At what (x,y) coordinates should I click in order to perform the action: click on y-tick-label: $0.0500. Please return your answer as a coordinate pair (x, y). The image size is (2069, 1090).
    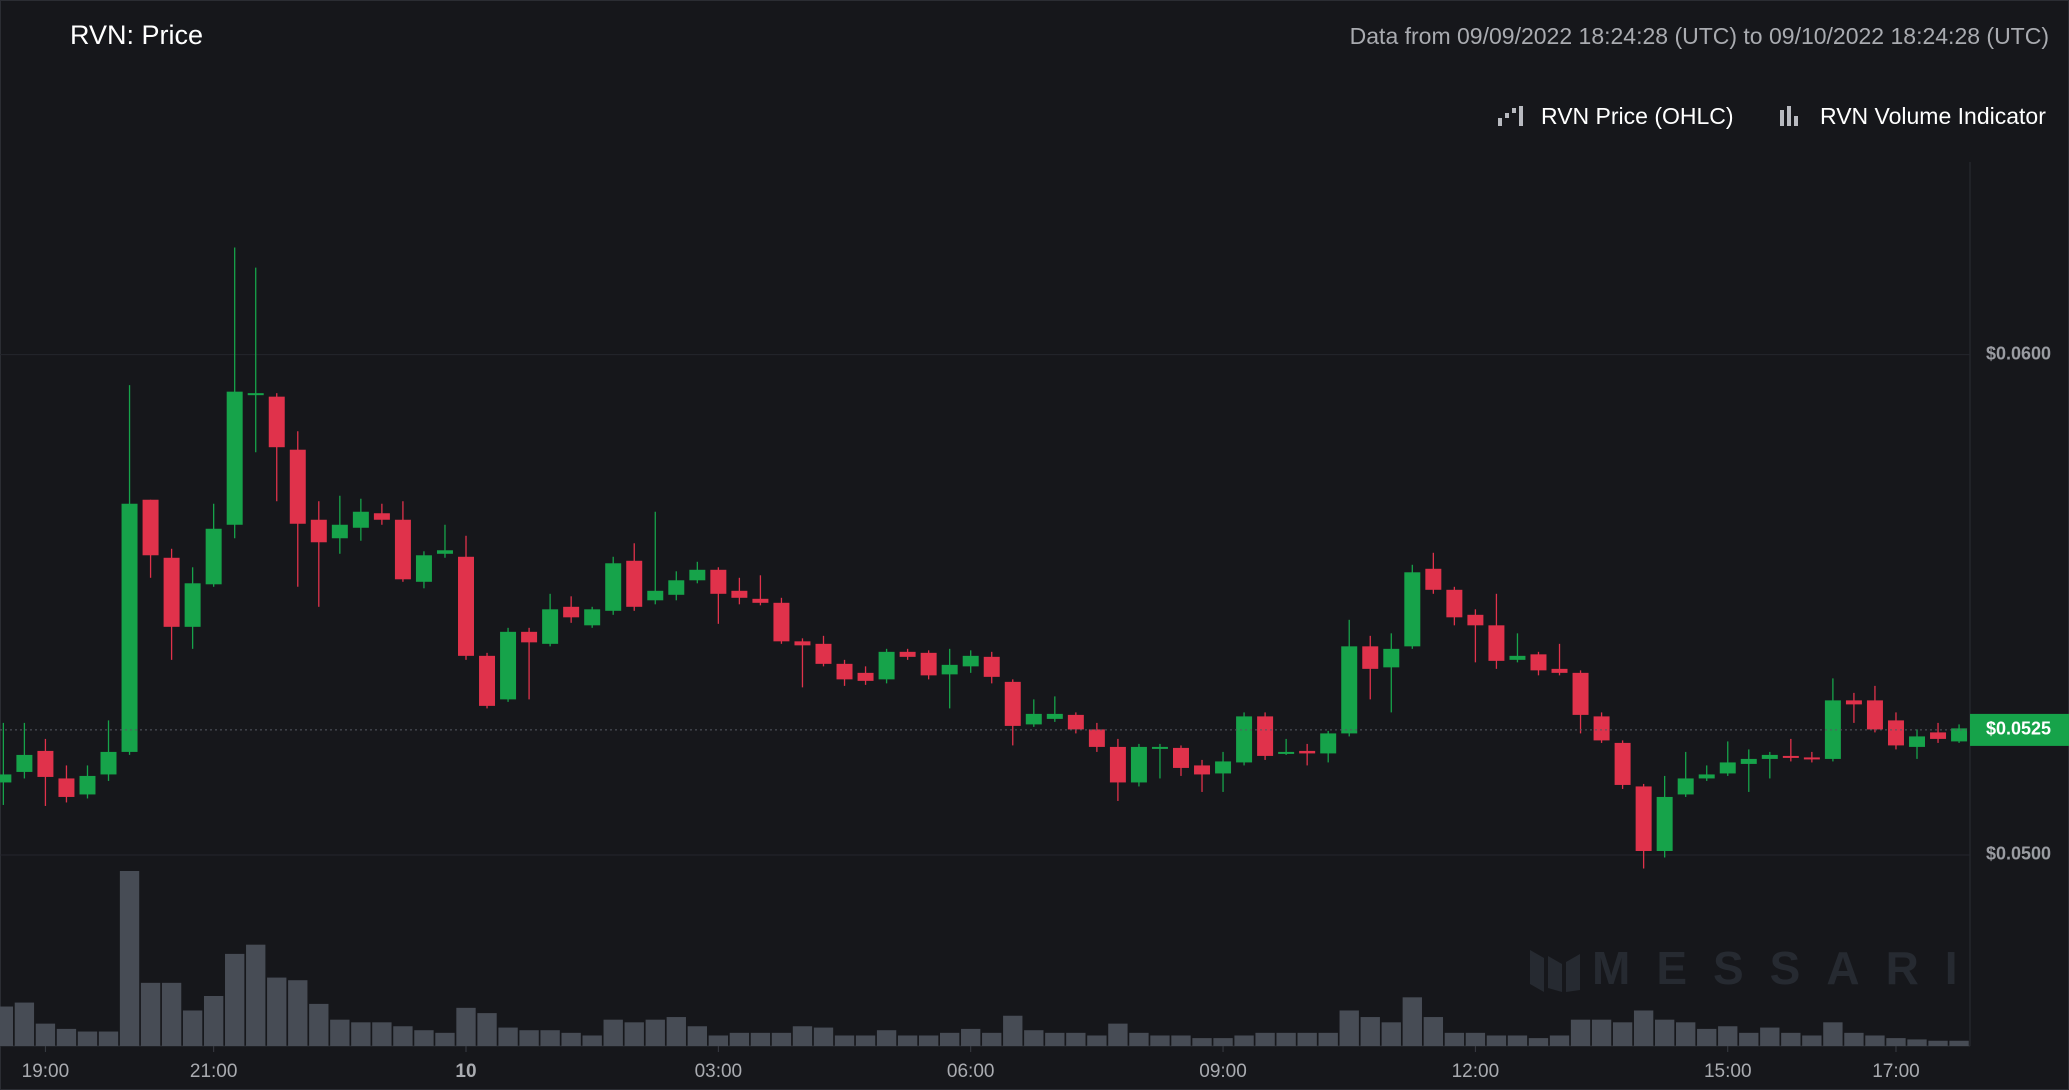
    Looking at the image, I should click on (2018, 854).